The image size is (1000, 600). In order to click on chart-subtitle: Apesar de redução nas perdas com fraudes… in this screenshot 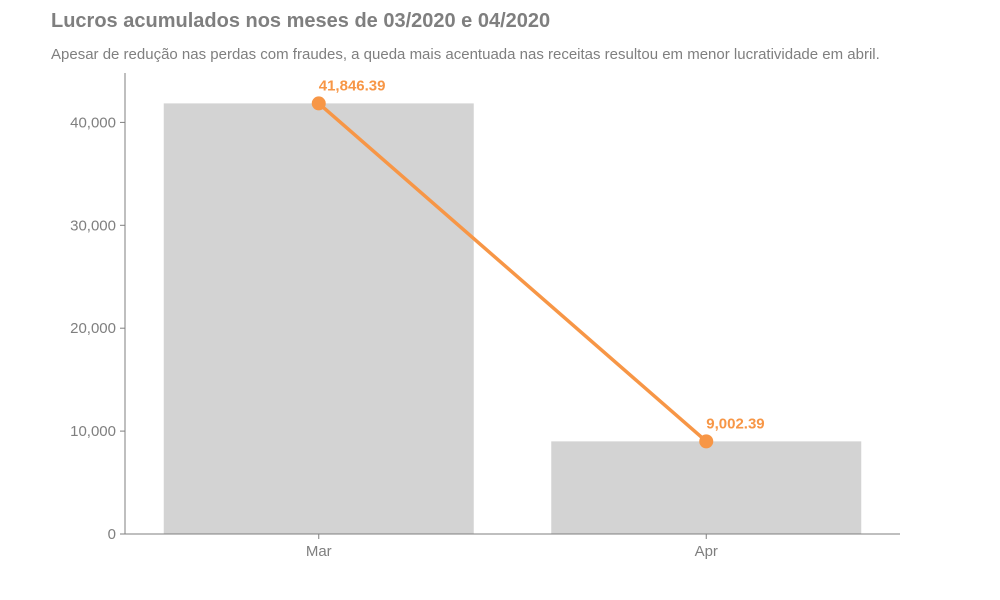, I will do `click(465, 54)`.